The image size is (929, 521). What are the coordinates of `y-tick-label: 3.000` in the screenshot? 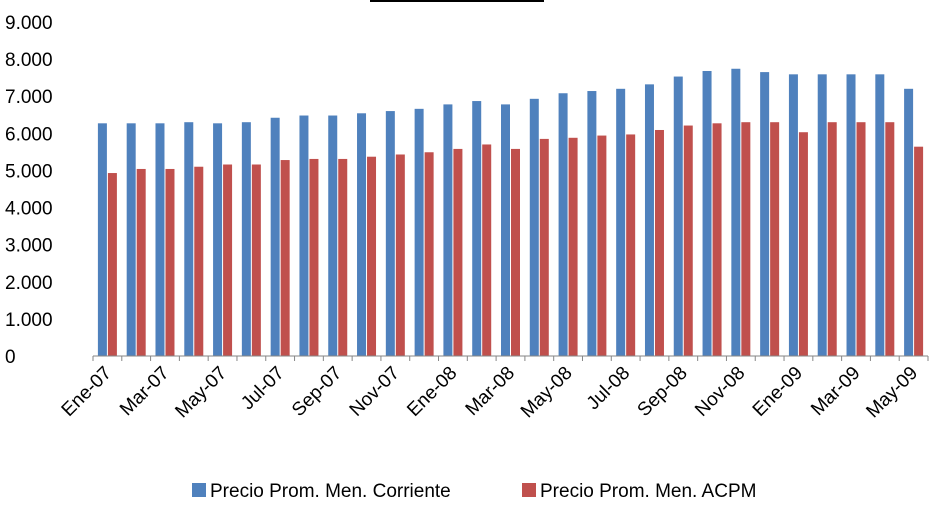 It's located at (29, 246).